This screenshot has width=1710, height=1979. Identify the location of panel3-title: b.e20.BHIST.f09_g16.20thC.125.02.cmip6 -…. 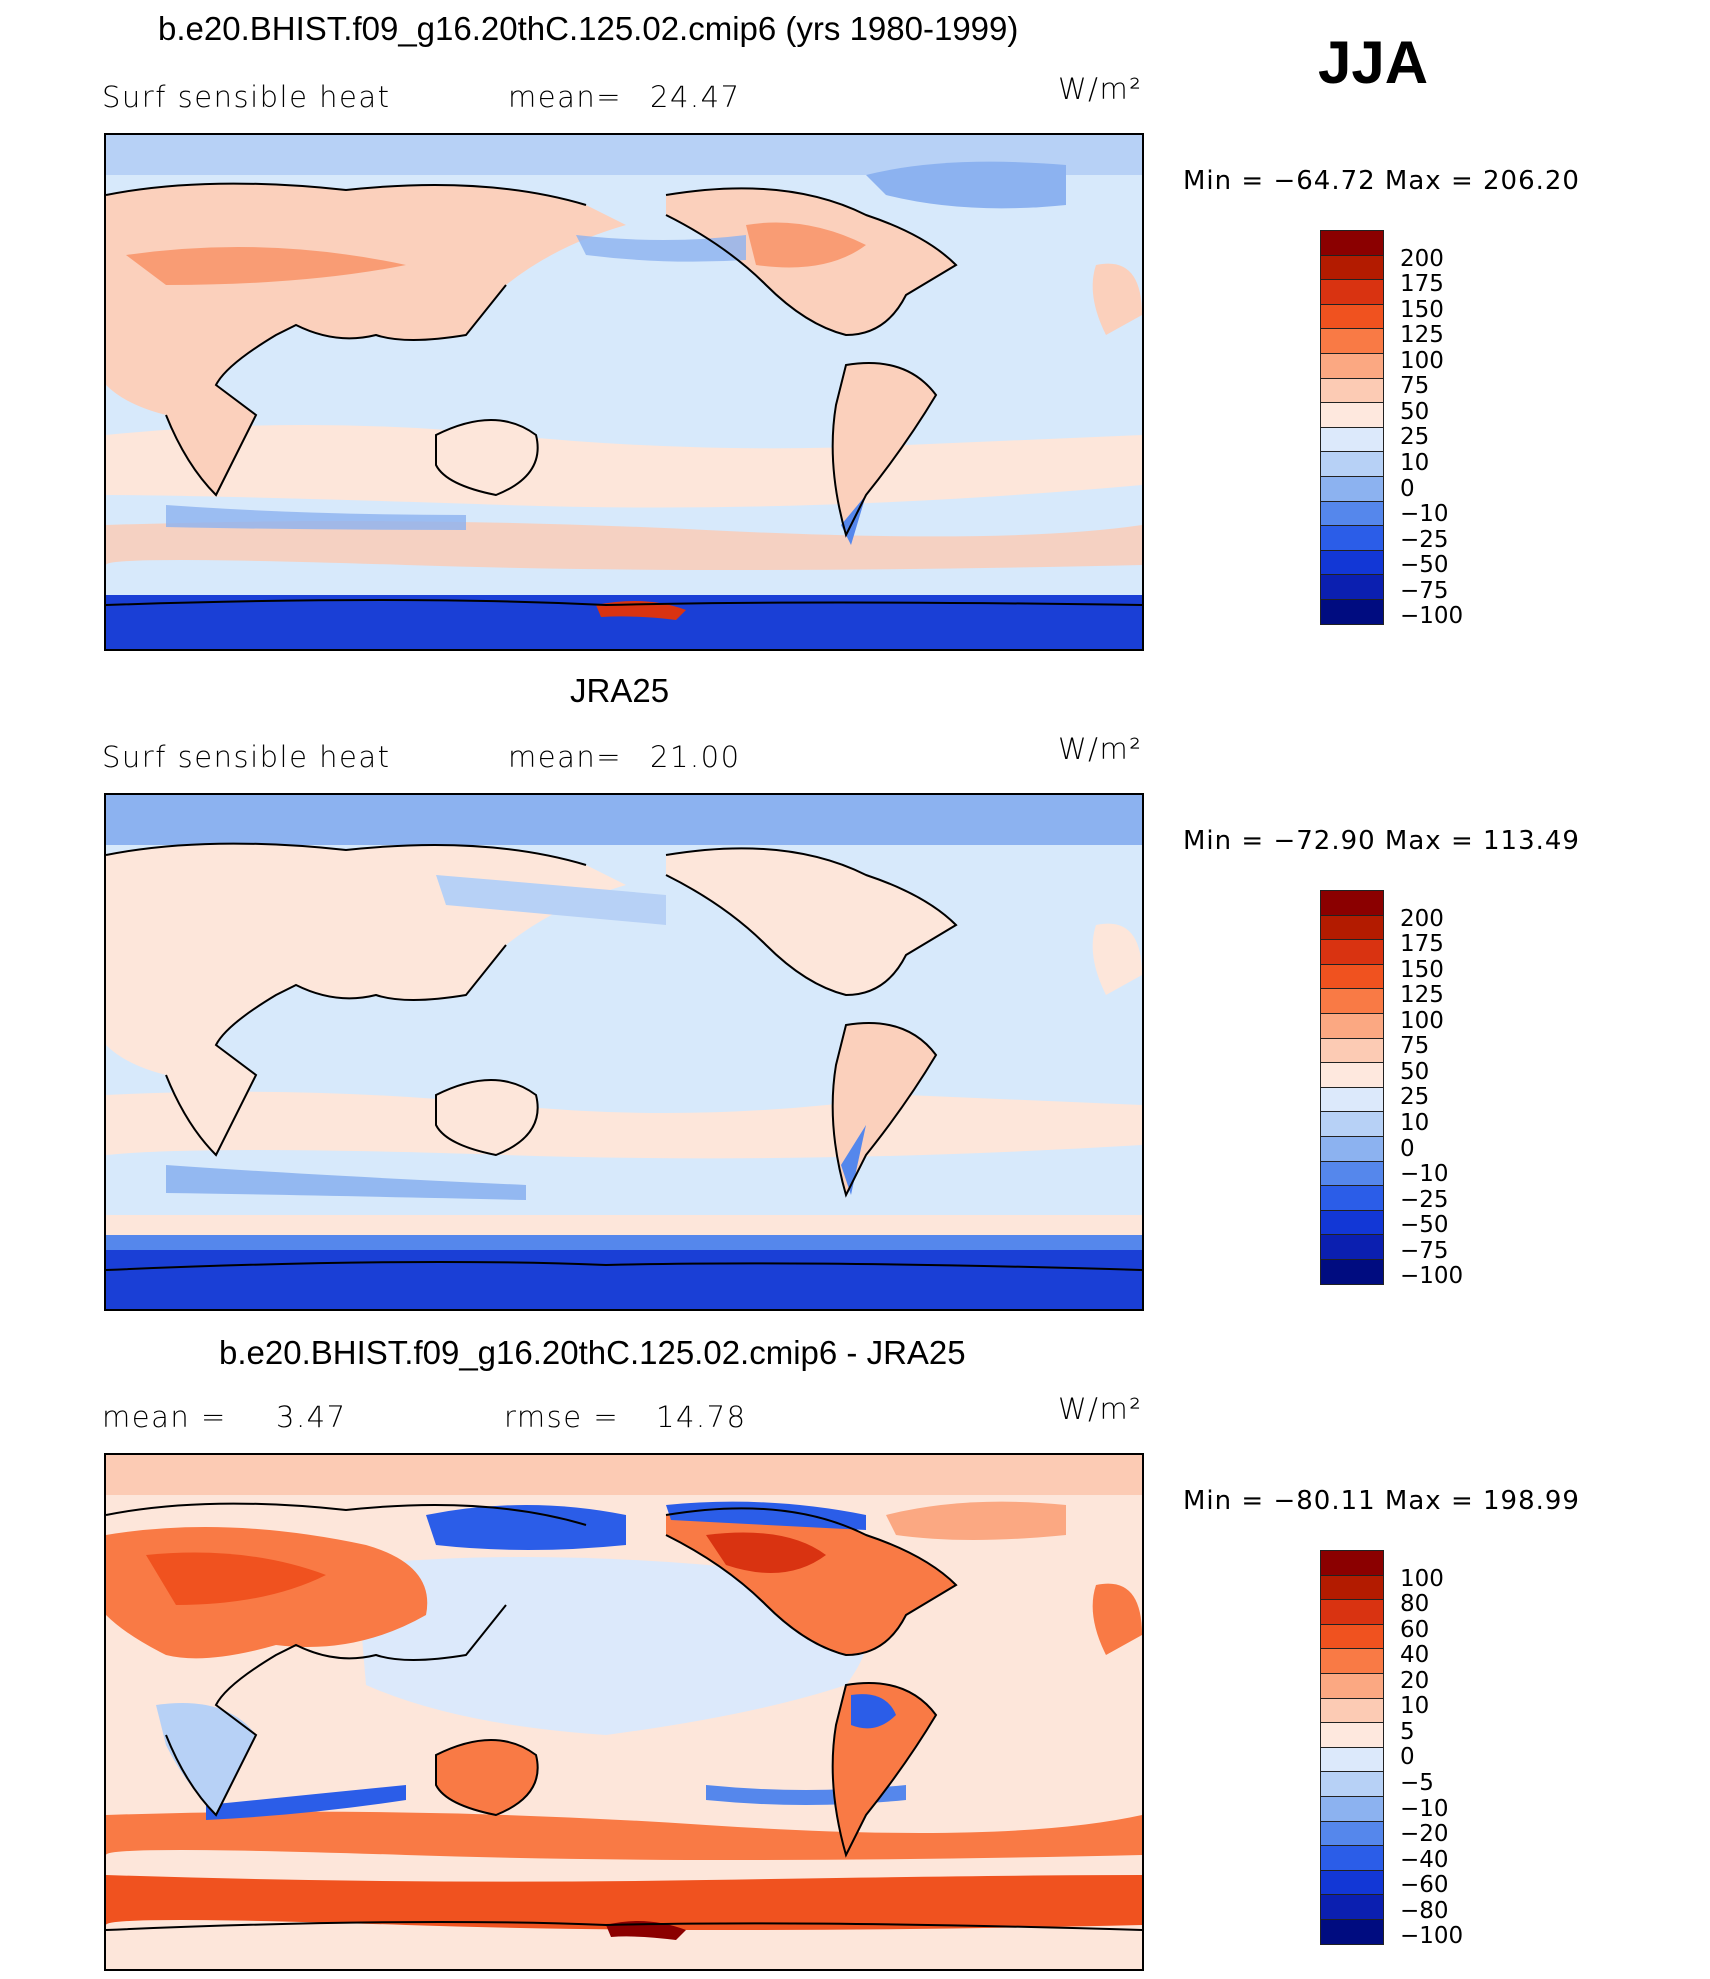
(592, 1352).